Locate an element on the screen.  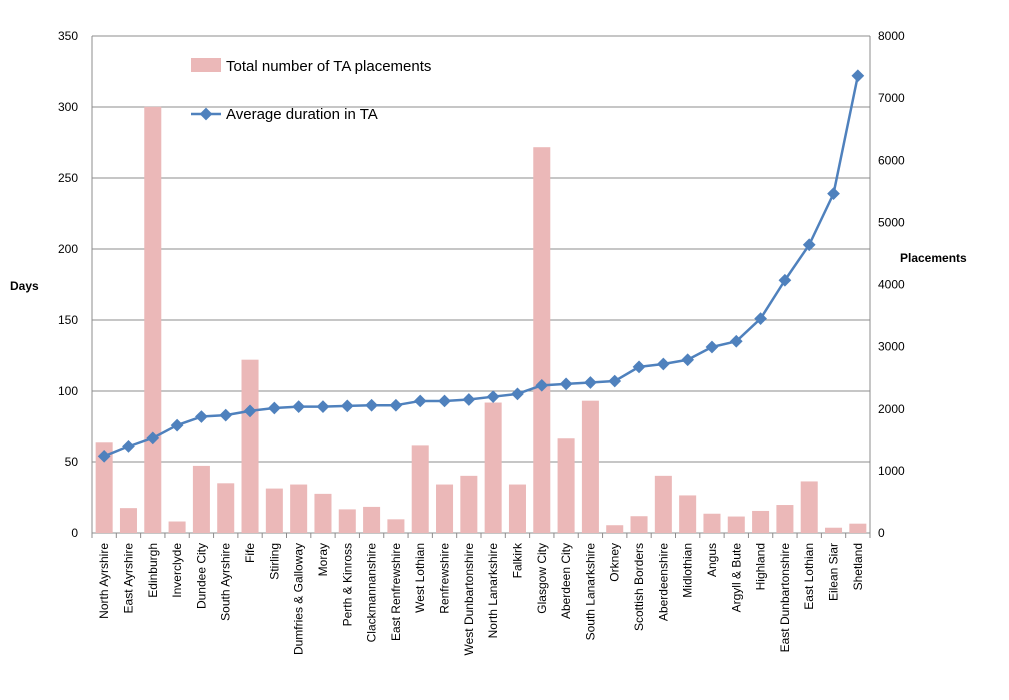
left-tick-label: 250 is located at coordinates (68, 178).